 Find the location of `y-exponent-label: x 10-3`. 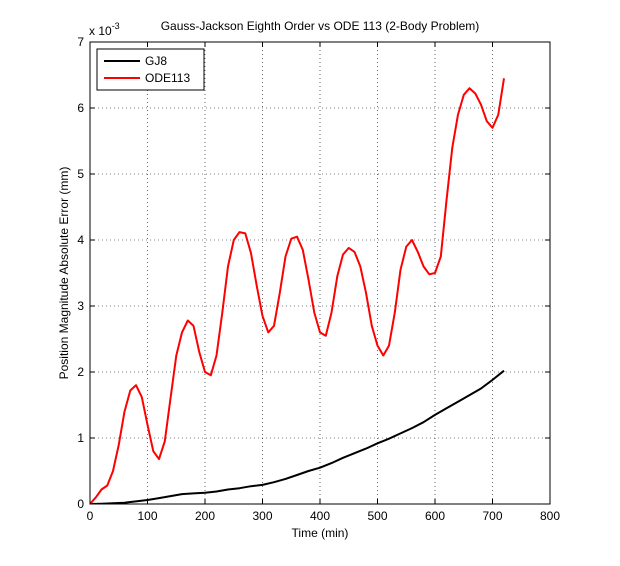

y-exponent-label: x 10-3 is located at coordinates (104, 29).